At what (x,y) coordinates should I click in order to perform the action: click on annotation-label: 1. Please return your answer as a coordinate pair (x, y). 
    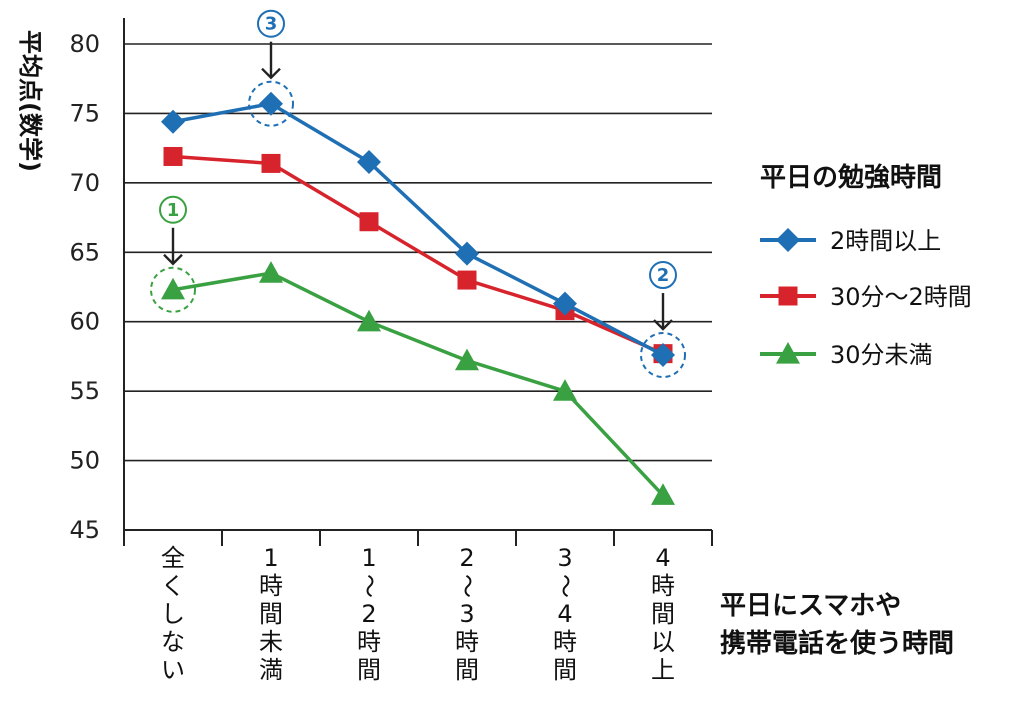
    Looking at the image, I should click on (173, 210).